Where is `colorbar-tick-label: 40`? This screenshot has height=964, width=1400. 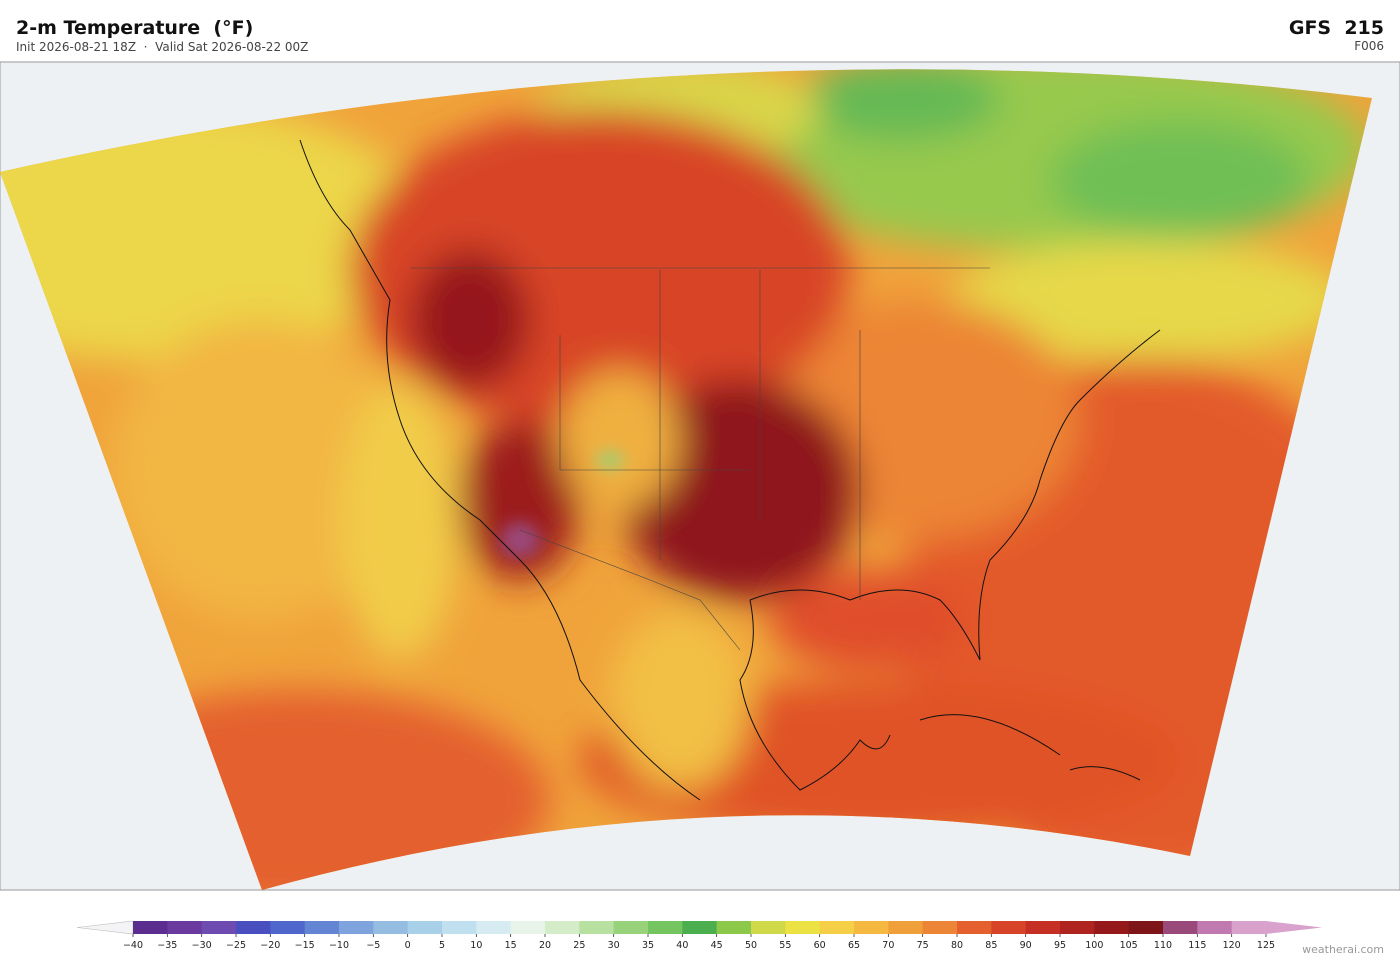 colorbar-tick-label: 40 is located at coordinates (682, 945).